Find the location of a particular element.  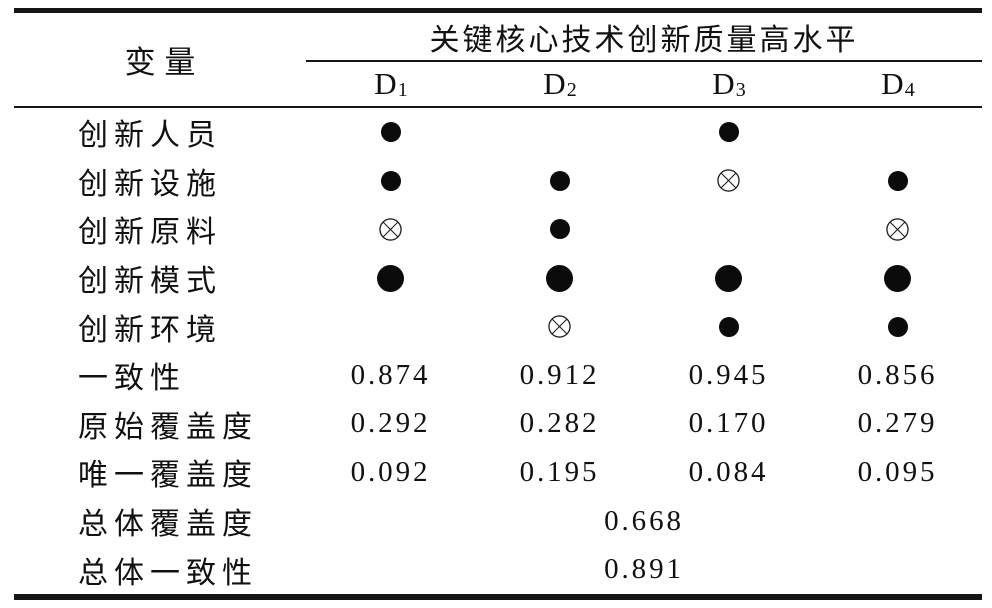

value-cell: 0.279 is located at coordinates (897, 423).